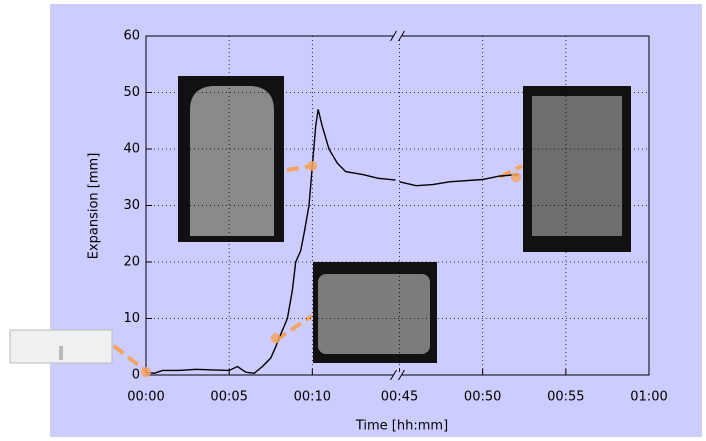  I want to click on x-tick-label: 00:55, so click(565, 397).